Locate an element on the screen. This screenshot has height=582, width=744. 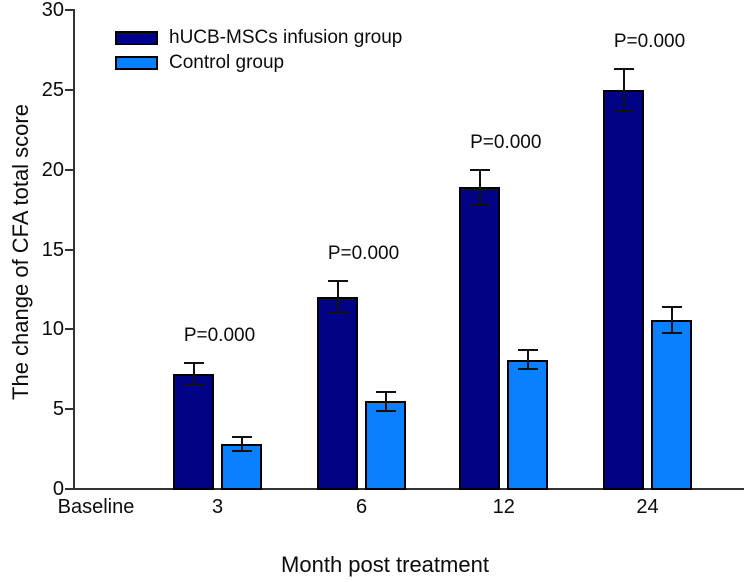
x-axis-line is located at coordinates (408, 489).